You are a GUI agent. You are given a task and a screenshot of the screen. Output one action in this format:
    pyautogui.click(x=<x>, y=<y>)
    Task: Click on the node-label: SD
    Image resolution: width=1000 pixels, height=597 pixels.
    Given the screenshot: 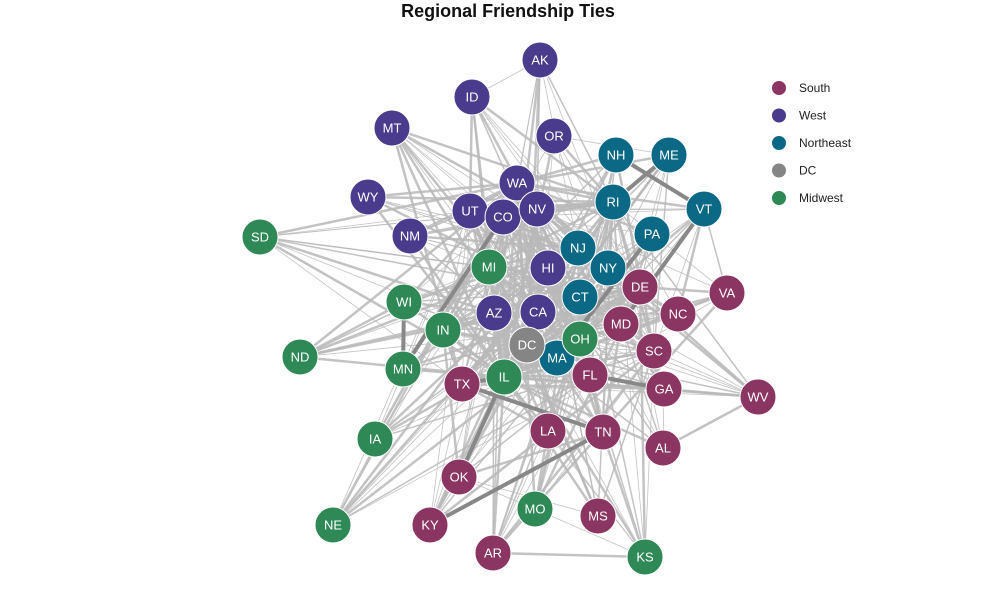 What is the action you would take?
    pyautogui.click(x=260, y=236)
    